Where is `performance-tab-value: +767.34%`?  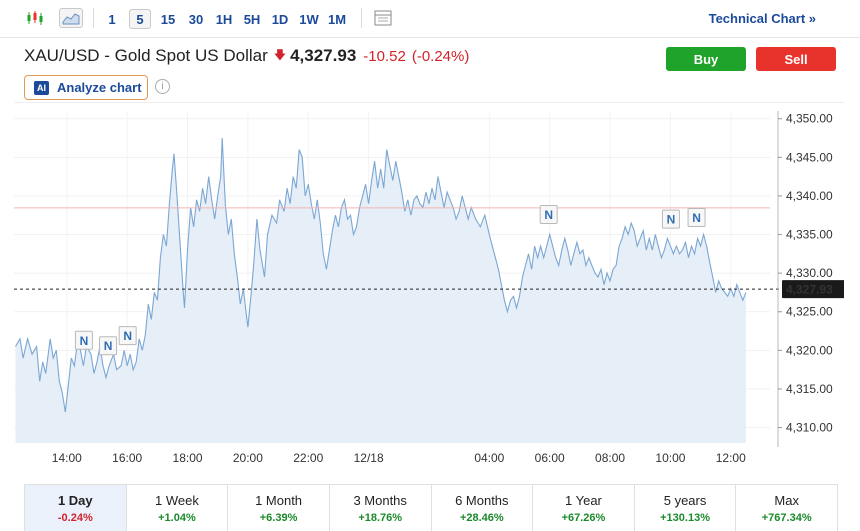
performance-tab-value: +767.34% is located at coordinates (786, 518).